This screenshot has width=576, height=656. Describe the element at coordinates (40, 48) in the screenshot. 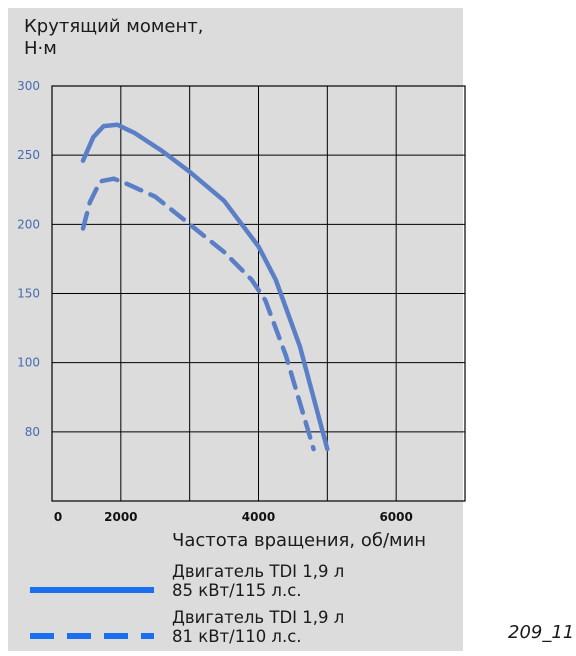

I see `y-axis-title-line2: Н·м` at that location.